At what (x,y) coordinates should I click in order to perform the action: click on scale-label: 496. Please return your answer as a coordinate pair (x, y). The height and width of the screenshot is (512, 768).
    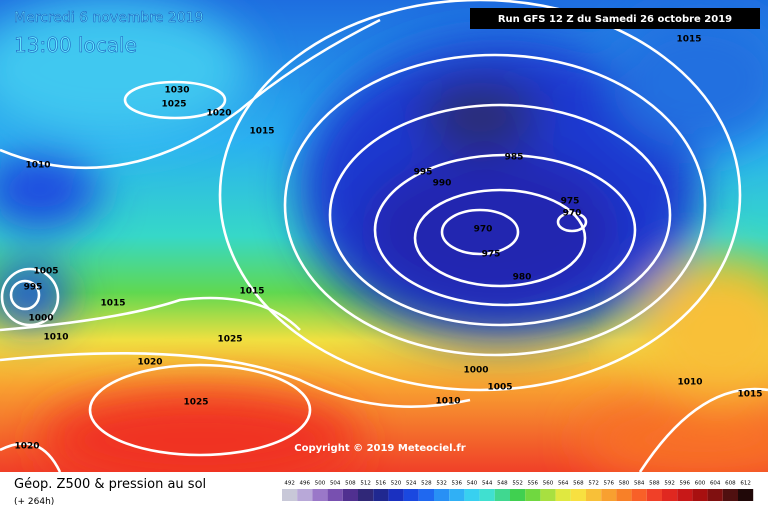
    Looking at the image, I should click on (305, 484).